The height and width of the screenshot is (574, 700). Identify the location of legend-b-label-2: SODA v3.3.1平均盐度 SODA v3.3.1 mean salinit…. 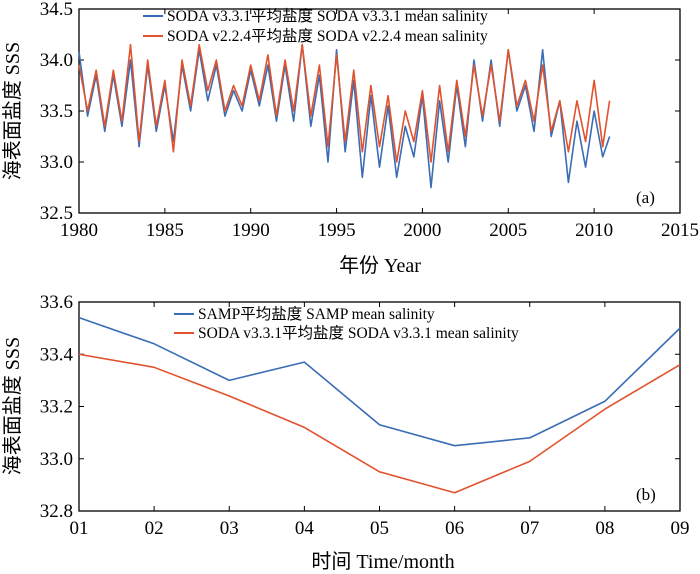
(358, 333).